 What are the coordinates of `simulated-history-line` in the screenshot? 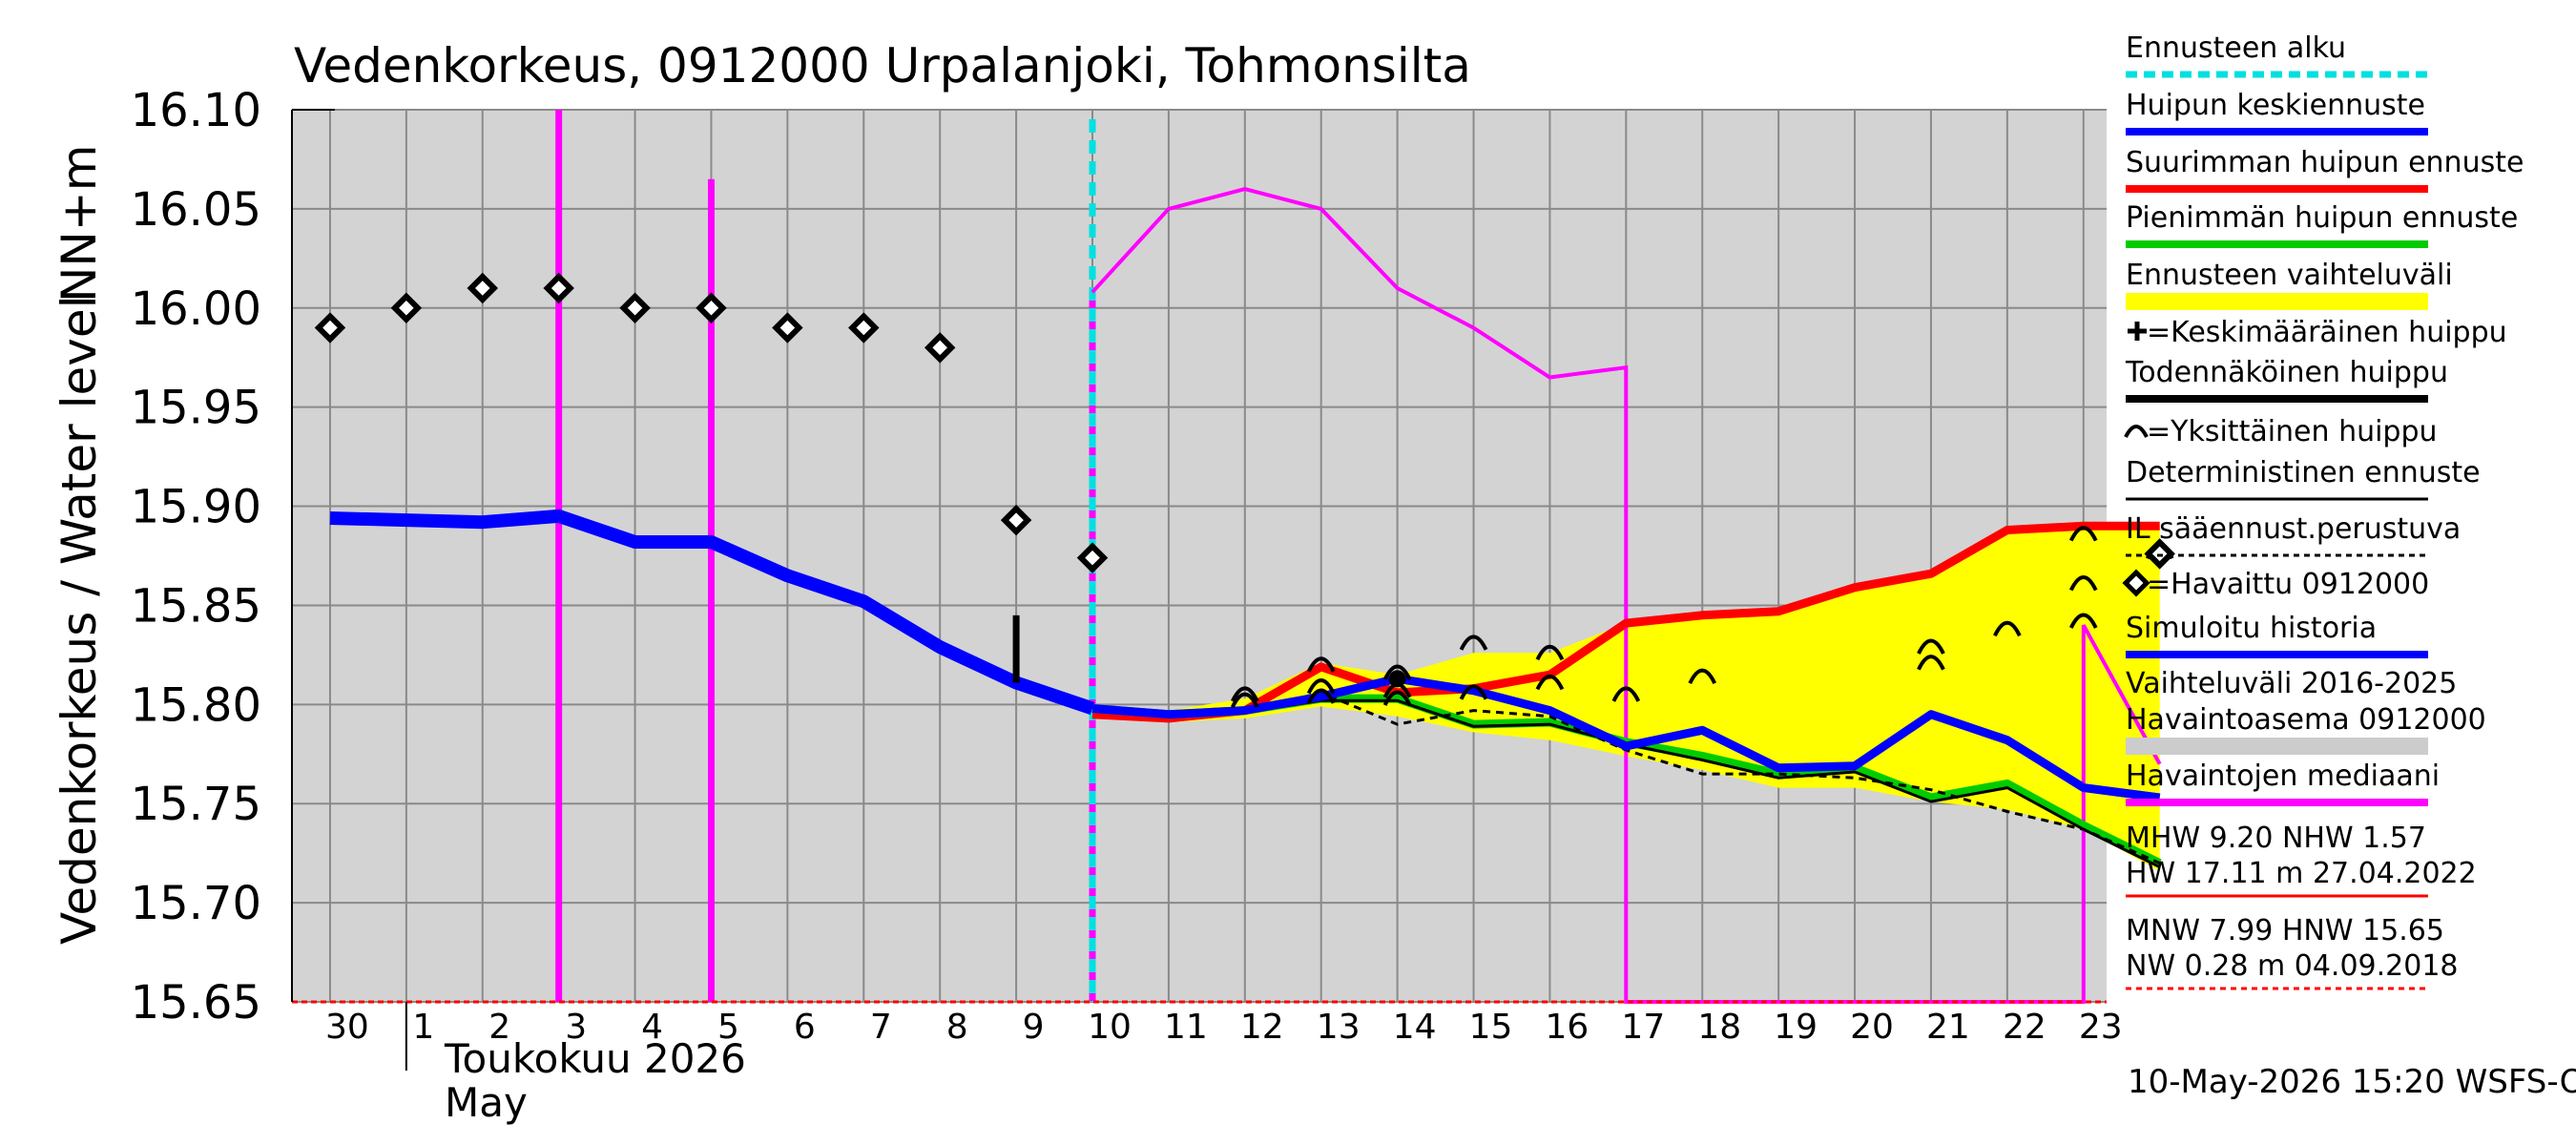 It's located at (712, 613).